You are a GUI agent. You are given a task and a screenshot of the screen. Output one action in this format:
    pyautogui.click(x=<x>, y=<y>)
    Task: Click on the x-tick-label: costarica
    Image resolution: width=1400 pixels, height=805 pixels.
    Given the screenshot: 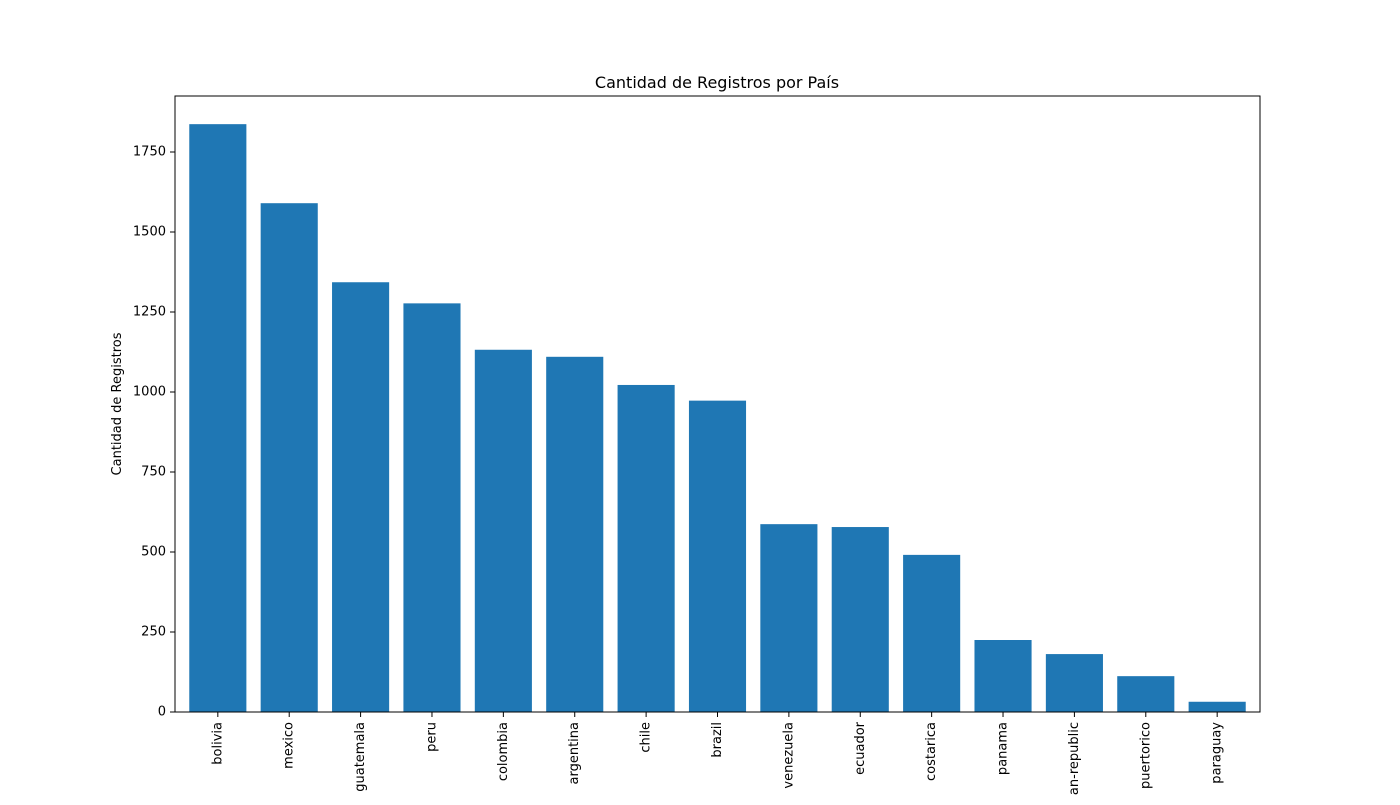 What is the action you would take?
    pyautogui.click(x=931, y=751)
    